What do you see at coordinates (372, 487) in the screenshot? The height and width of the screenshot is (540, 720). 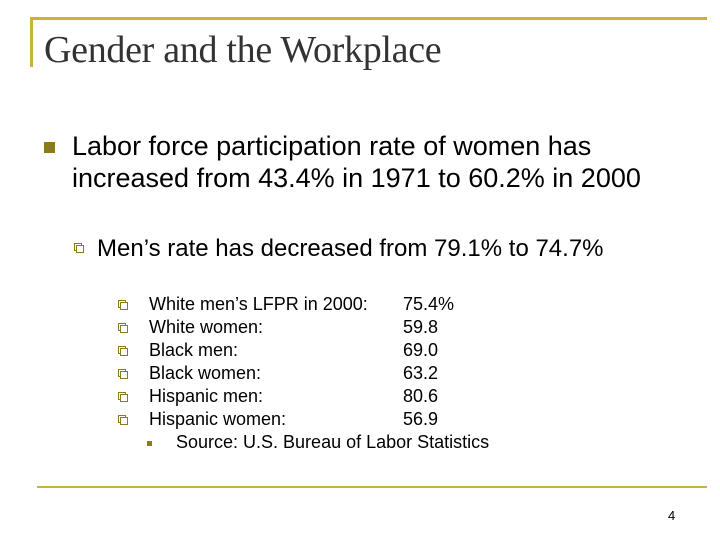 I see `frame-bottom-line` at bounding box center [372, 487].